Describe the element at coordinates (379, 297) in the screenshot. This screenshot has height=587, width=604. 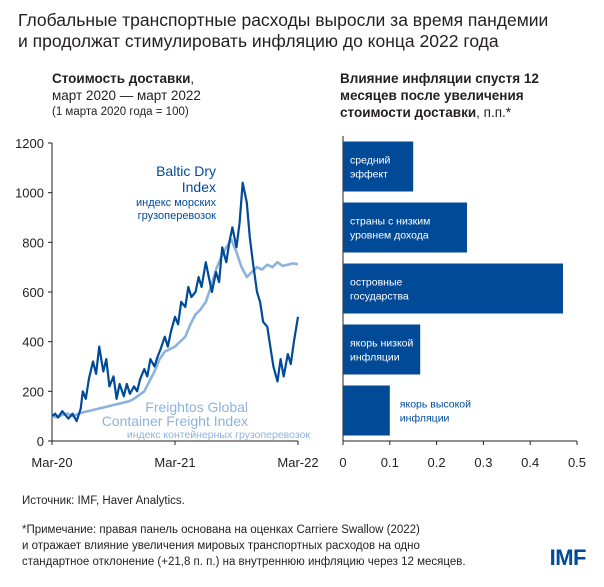
I see `bar-category-label: государства` at that location.